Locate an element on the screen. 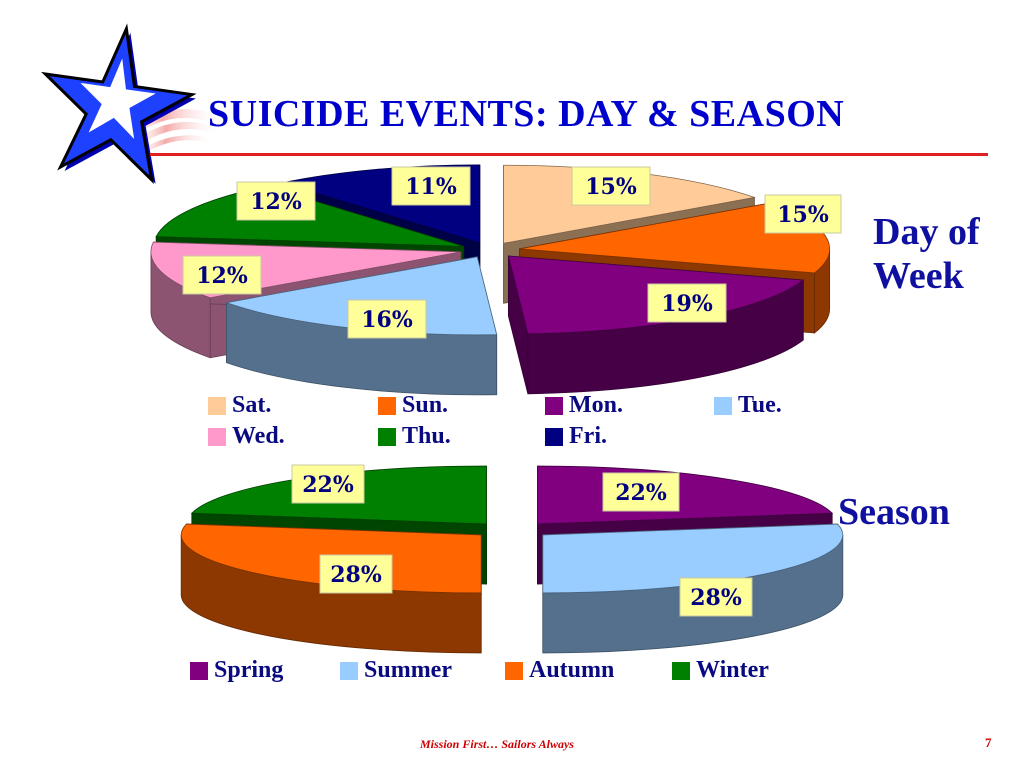  legend-label-winter: Winter is located at coordinates (732, 670).